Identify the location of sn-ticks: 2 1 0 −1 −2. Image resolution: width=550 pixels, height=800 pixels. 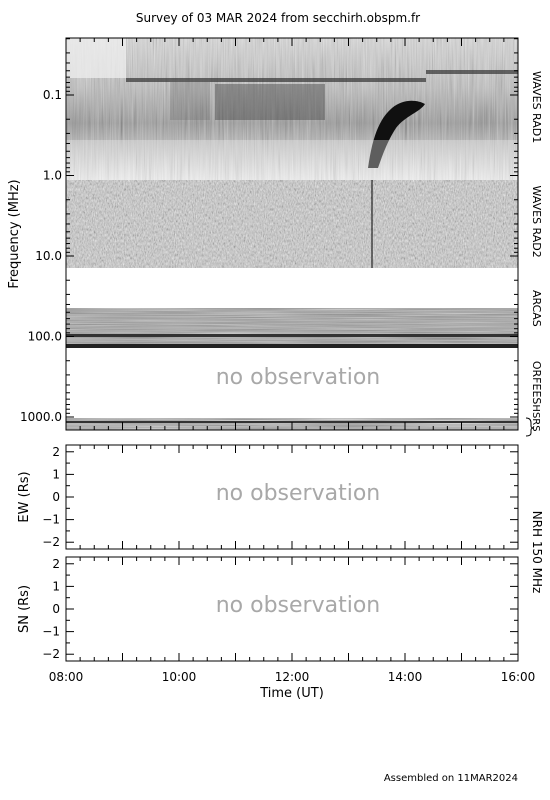
(280, 609).